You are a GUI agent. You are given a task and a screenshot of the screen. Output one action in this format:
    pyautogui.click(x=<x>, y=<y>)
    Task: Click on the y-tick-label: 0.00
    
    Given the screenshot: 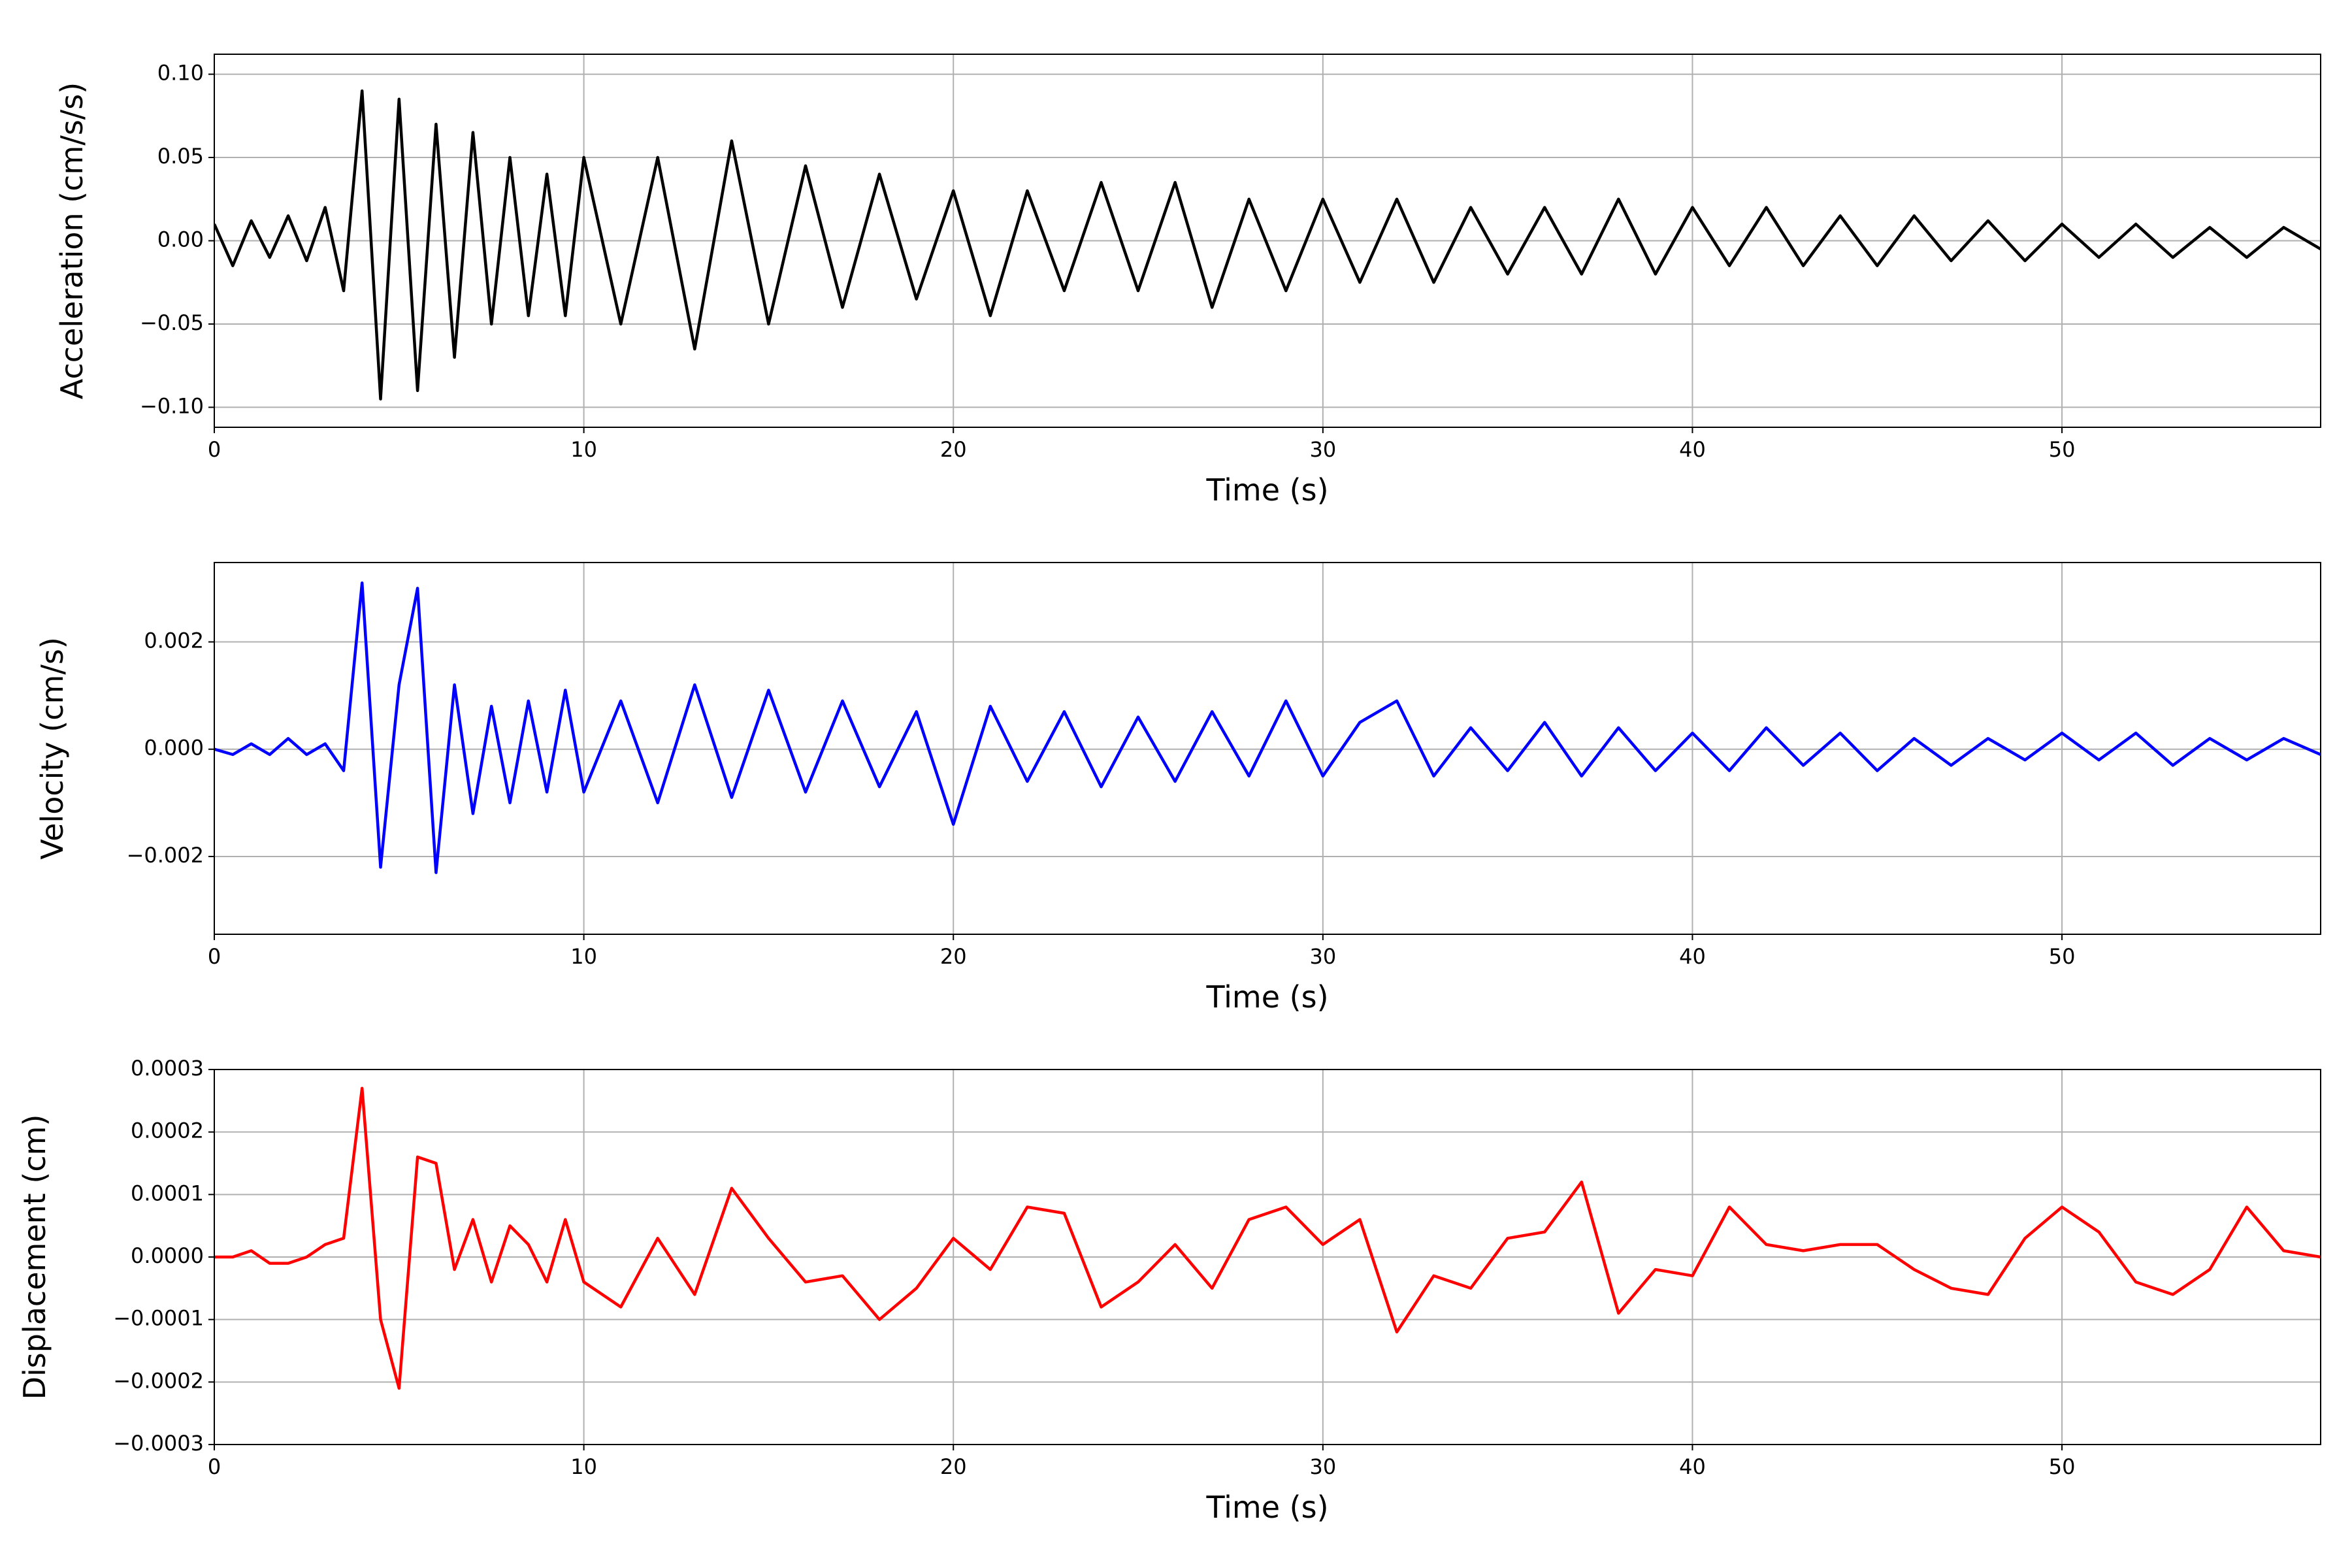 What is the action you would take?
    pyautogui.click(x=180, y=239)
    